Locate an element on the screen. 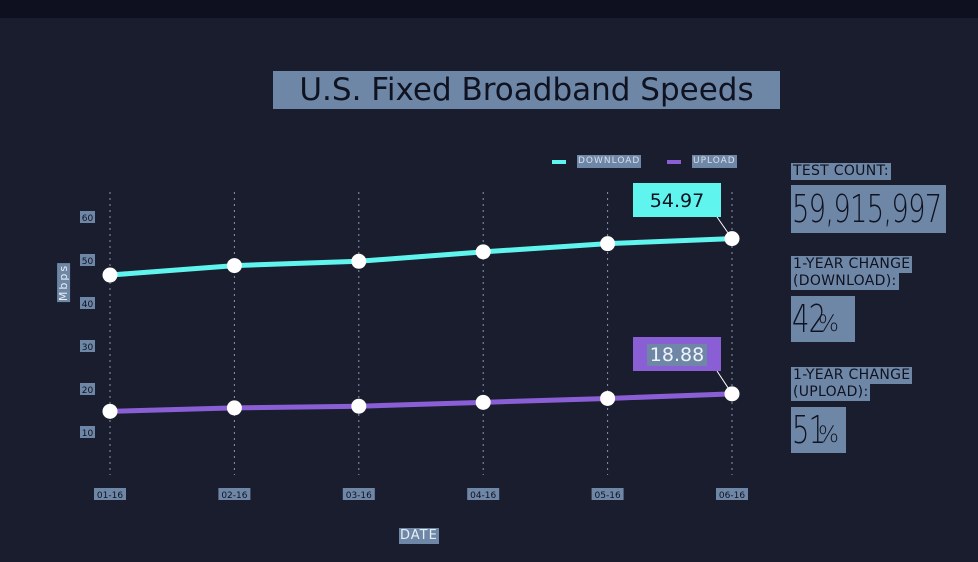  y-tick-label: 60 is located at coordinates (88, 219).